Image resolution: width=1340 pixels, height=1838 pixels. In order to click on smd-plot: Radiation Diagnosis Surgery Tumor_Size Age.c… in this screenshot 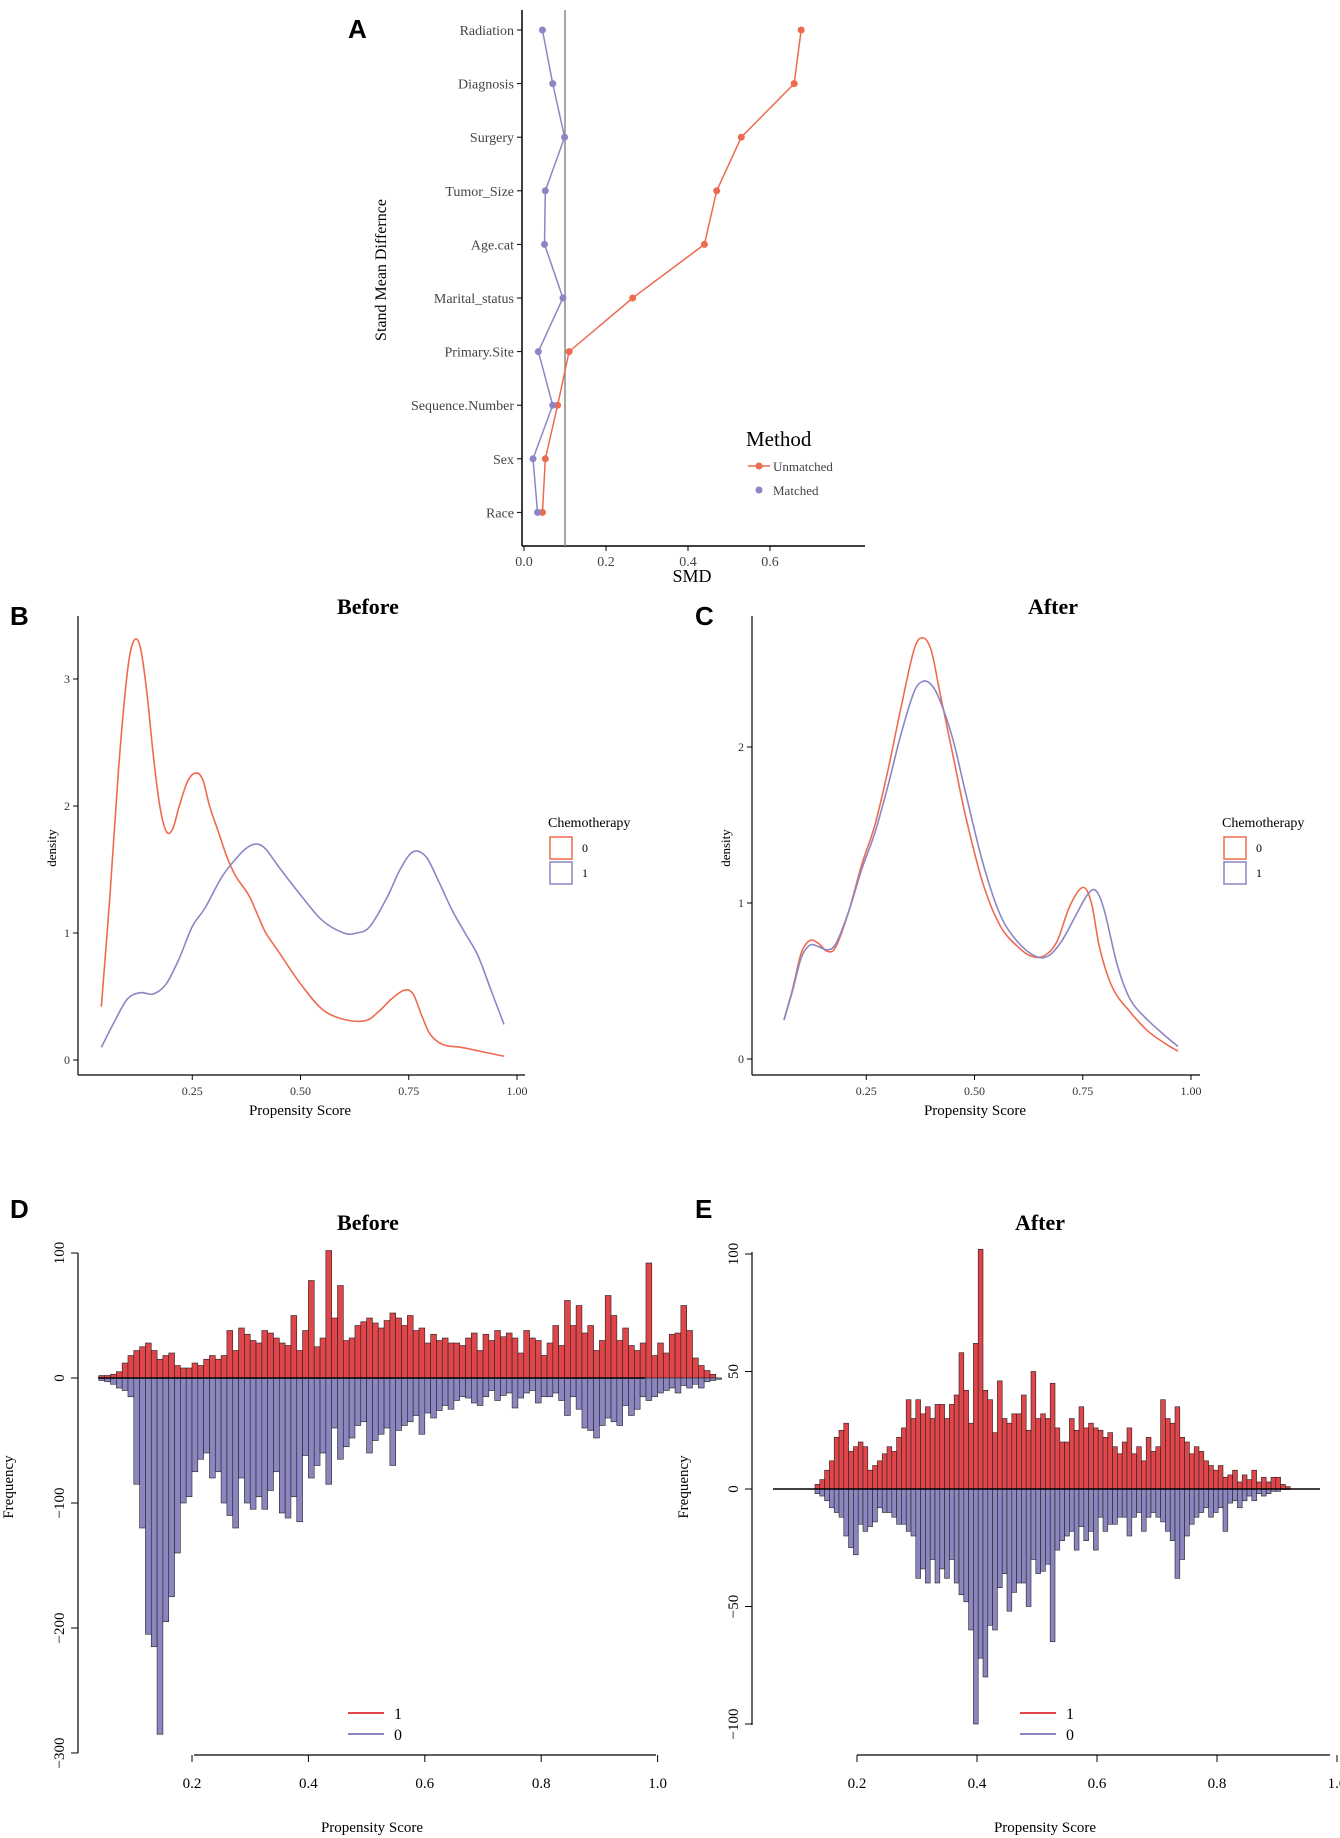, I will do `click(619, 298)`.